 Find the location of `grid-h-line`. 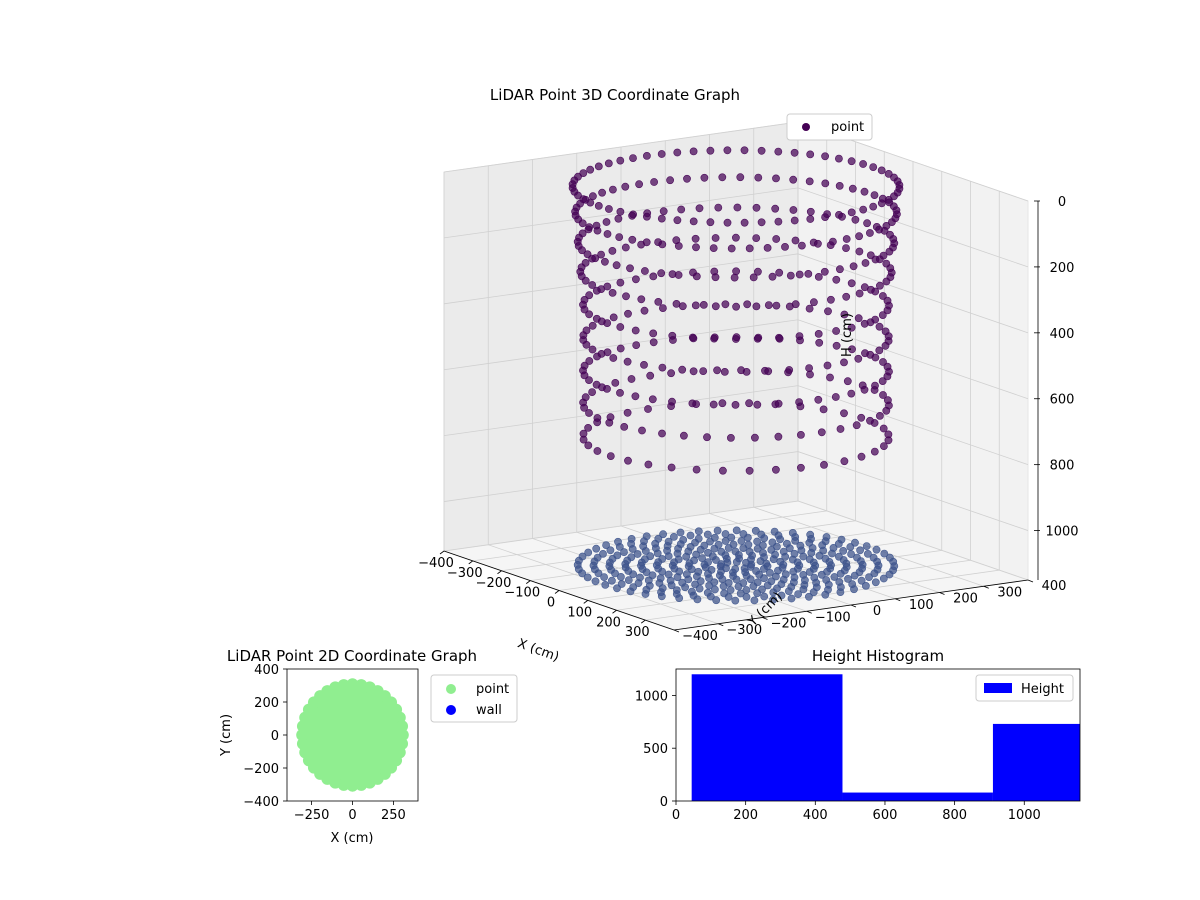

grid-h-line is located at coordinates (736, 227).